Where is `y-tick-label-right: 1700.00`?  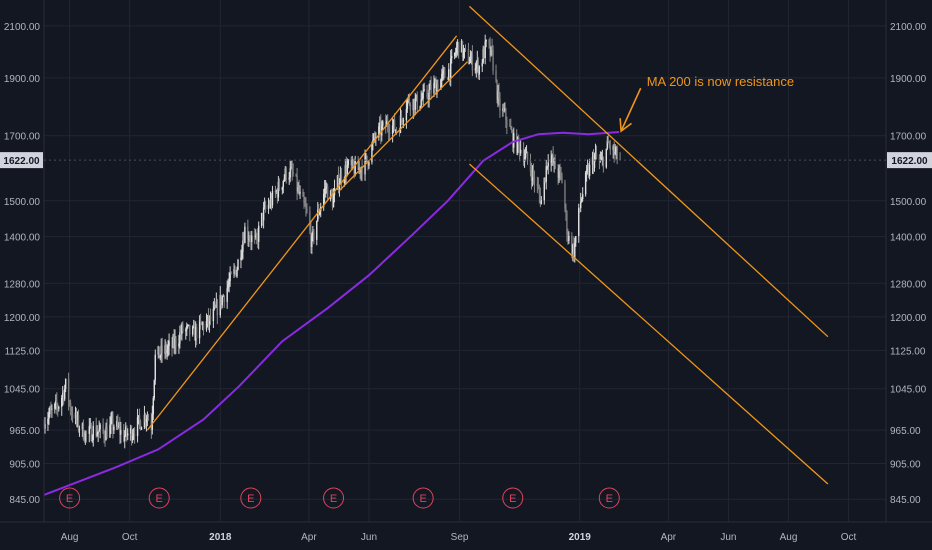
y-tick-label-right: 1700.00 is located at coordinates (908, 137).